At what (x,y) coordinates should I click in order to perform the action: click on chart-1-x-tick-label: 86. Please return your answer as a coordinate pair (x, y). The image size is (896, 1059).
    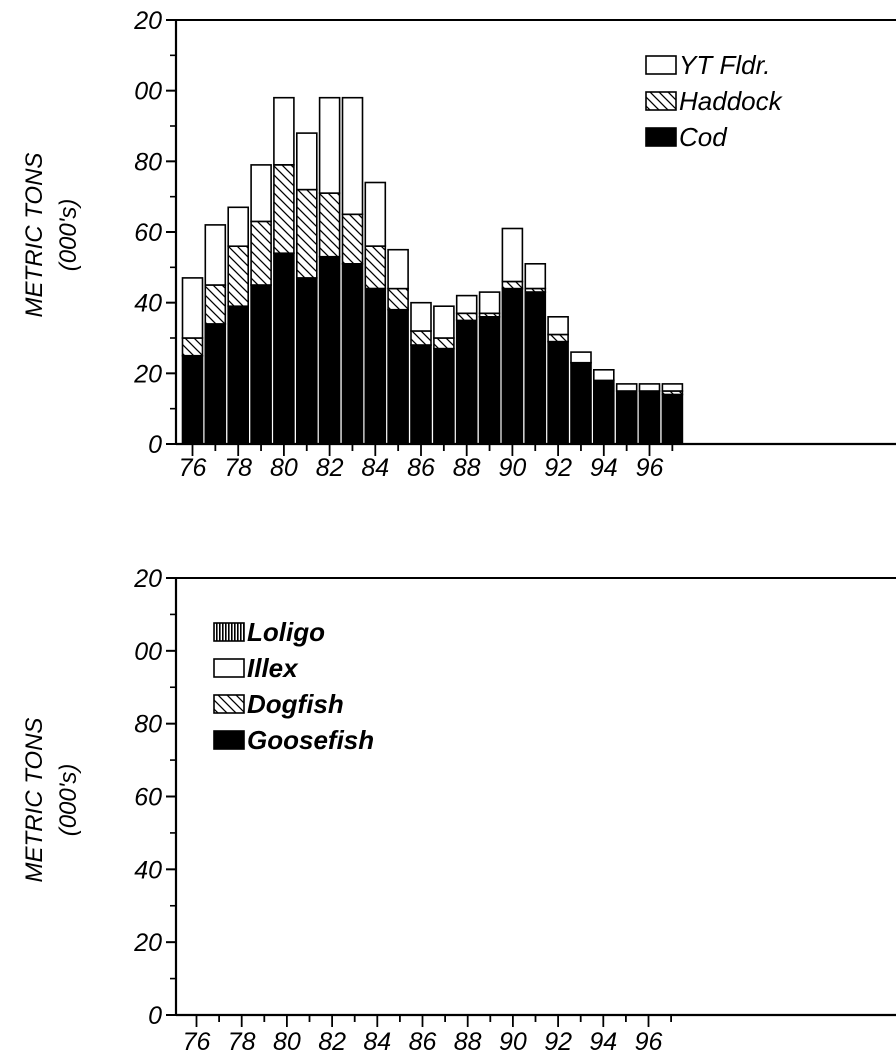
    Looking at the image, I should click on (421, 468).